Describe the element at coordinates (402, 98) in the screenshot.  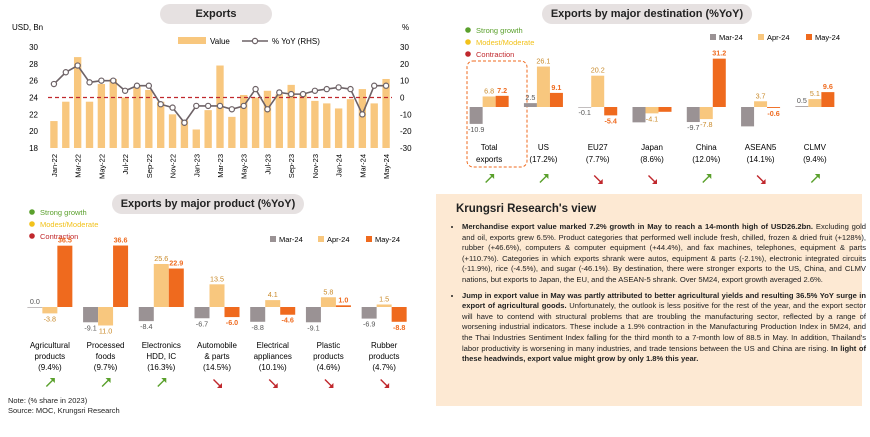
I see `exports-ytick-right: 0` at that location.